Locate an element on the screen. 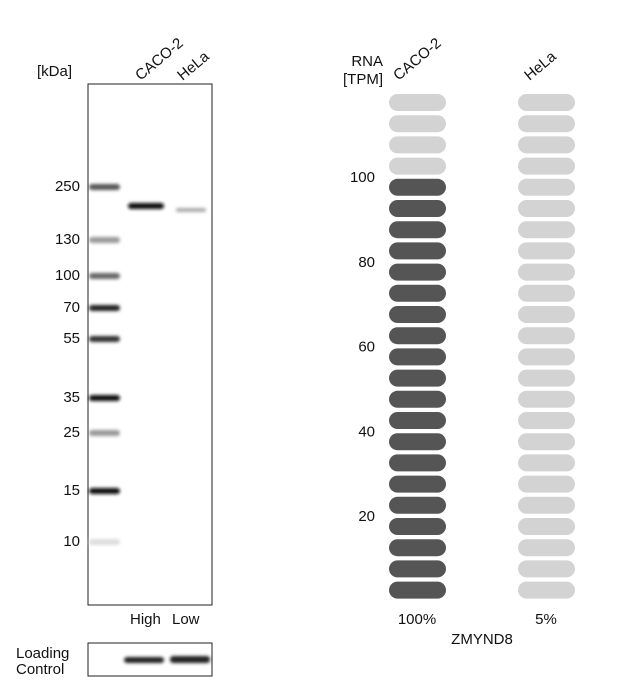 This screenshot has width=640, height=681. axis-label: [TPM] is located at coordinates (363, 79).